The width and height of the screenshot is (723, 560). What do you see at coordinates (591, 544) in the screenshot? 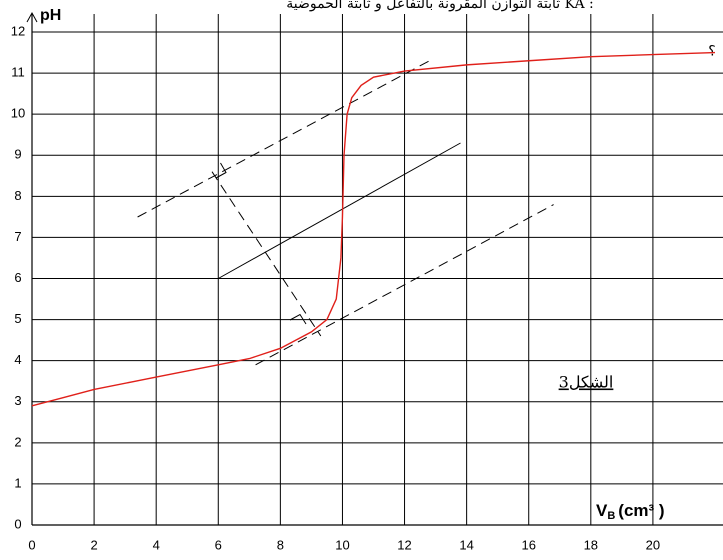
I see `x-tick-label: 18` at bounding box center [591, 544].